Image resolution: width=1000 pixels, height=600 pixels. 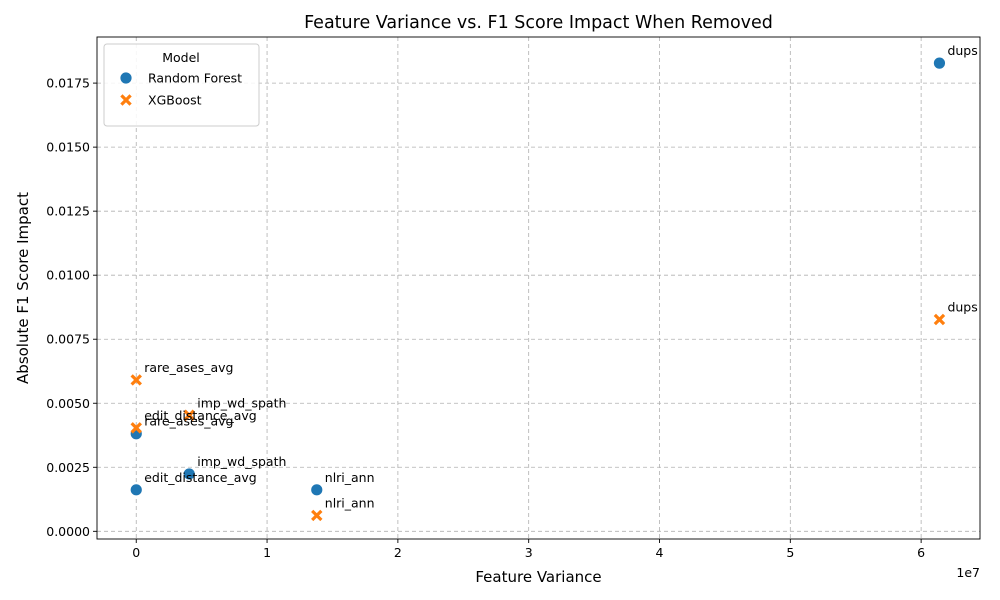 What do you see at coordinates (195, 78) in the screenshot?
I see `legend-label: Random Forest` at bounding box center [195, 78].